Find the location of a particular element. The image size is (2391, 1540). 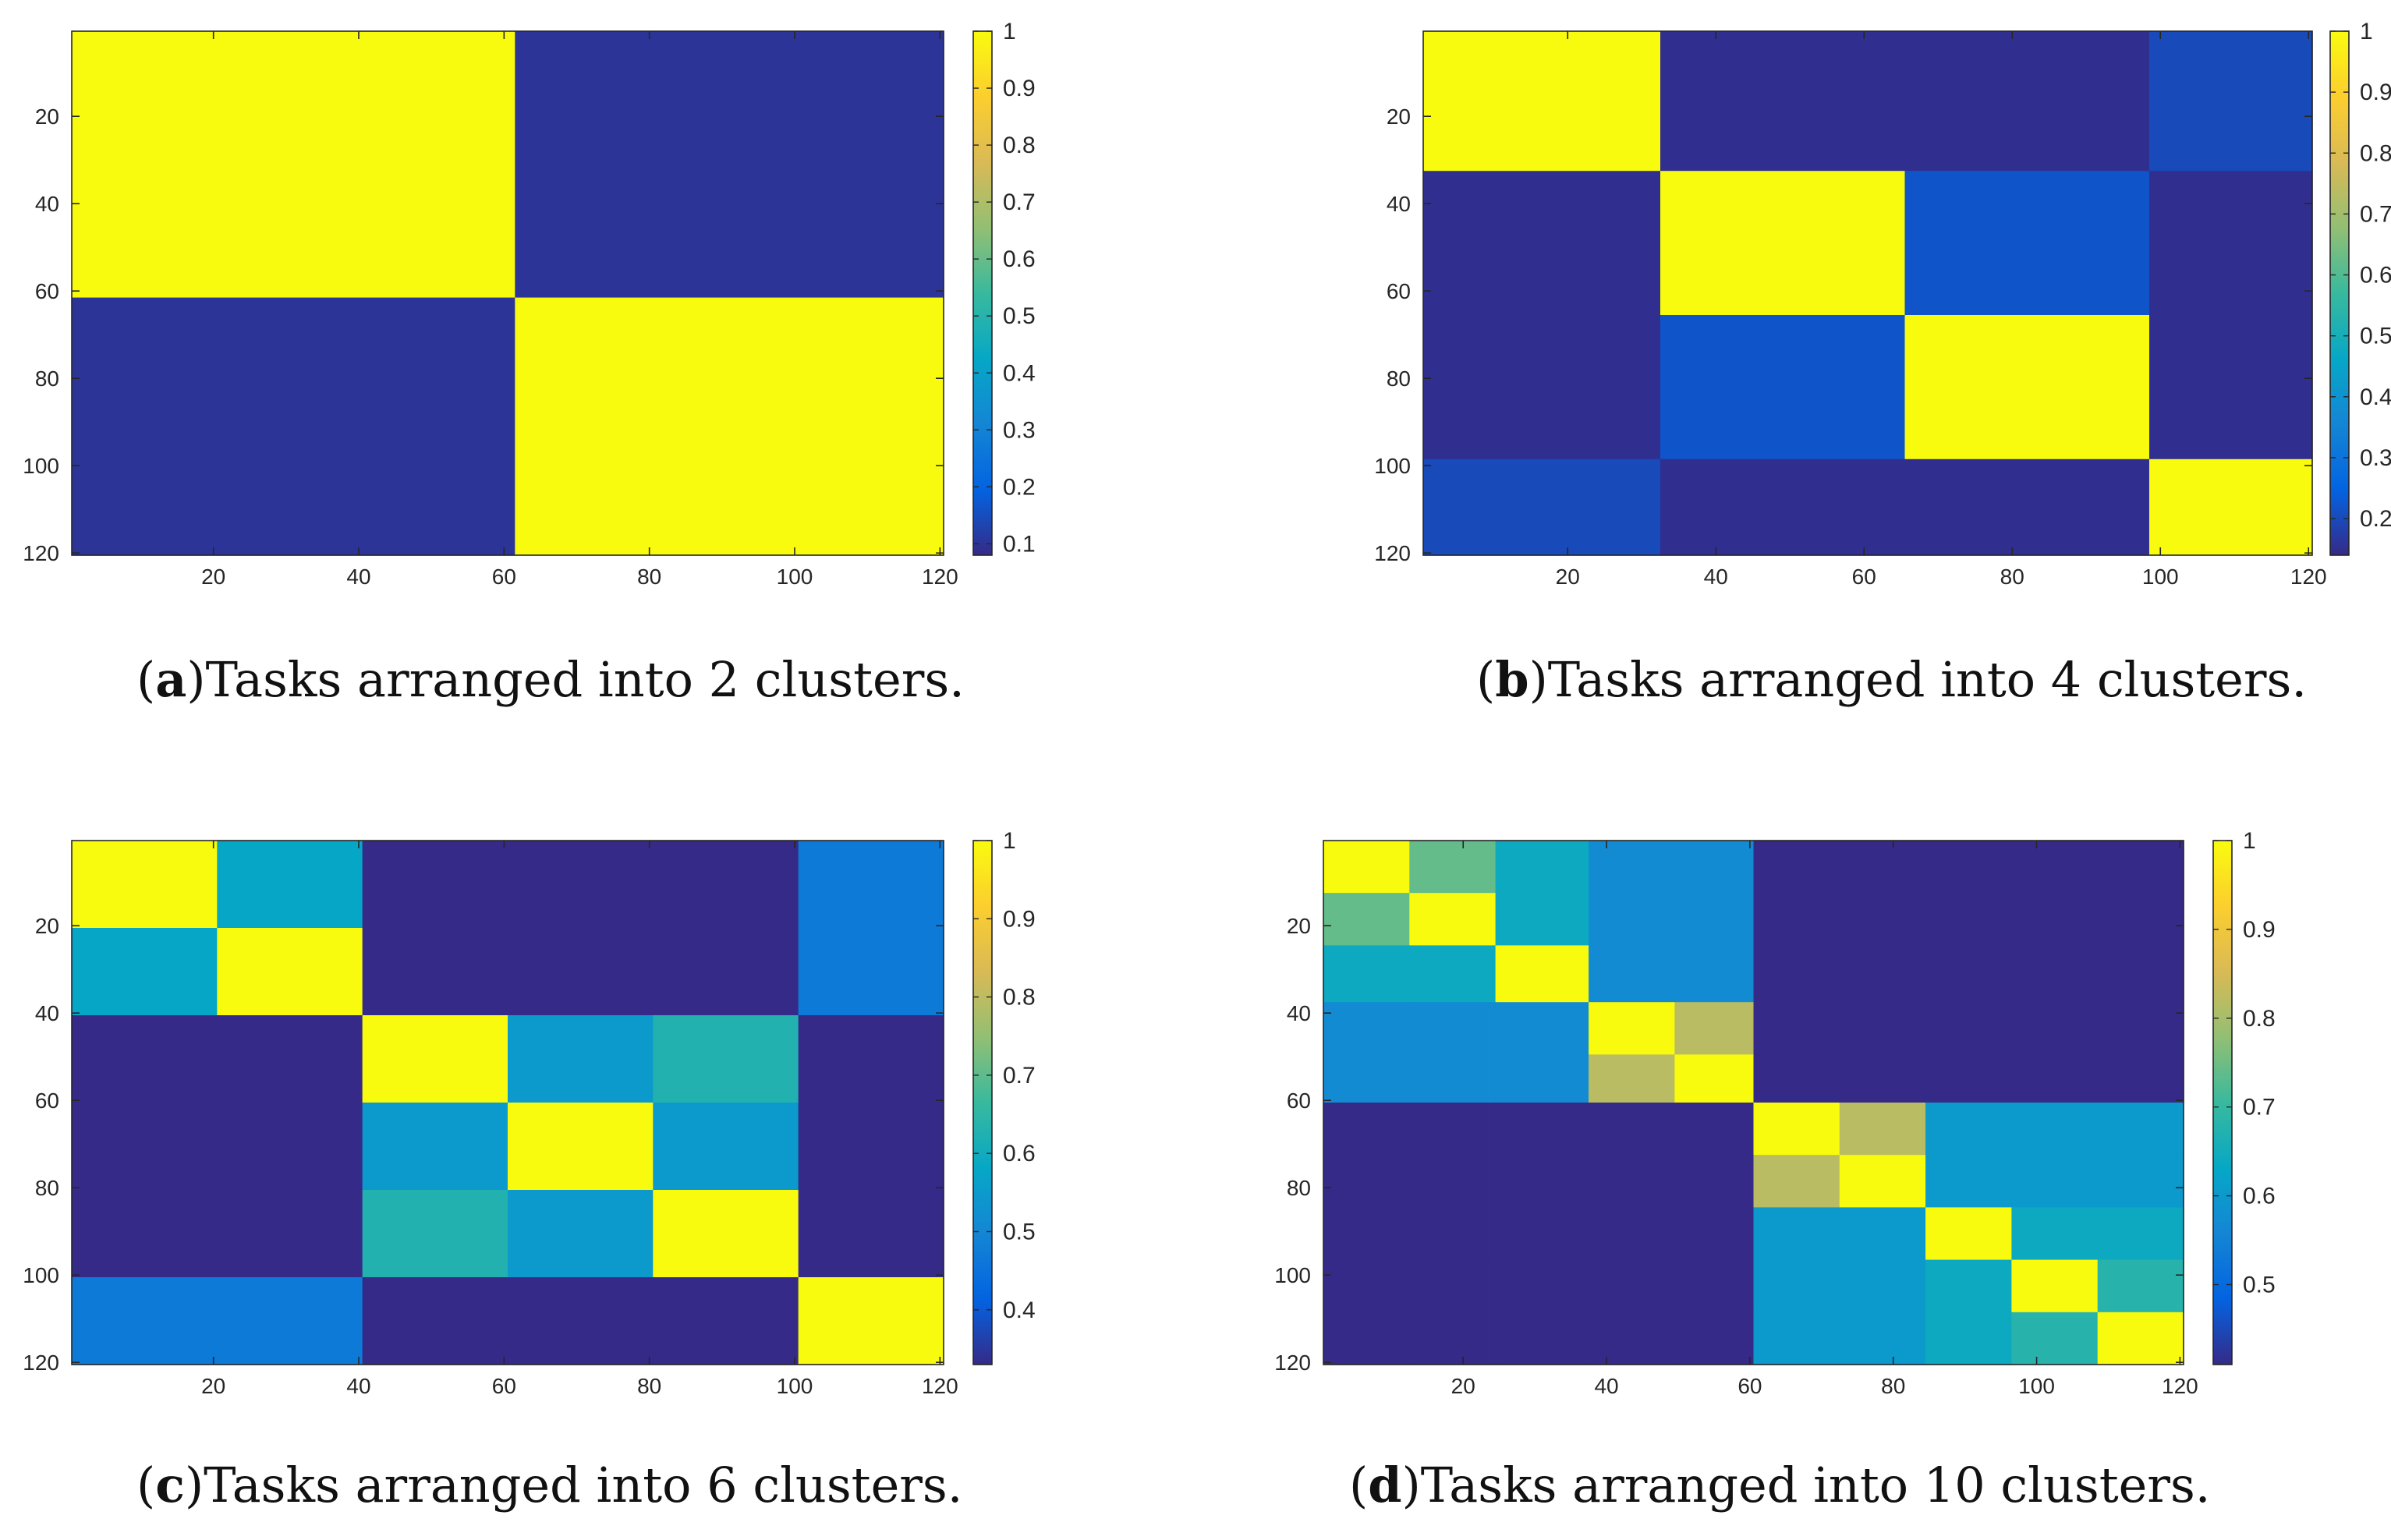

axes-frame-a is located at coordinates (508, 293).